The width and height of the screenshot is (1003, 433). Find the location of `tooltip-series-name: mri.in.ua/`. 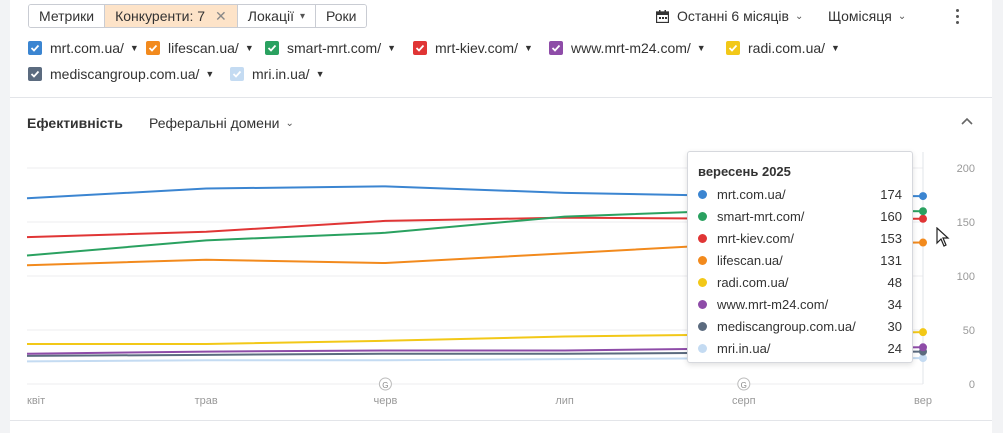

tooltip-series-name: mri.in.ua/ is located at coordinates (744, 348).